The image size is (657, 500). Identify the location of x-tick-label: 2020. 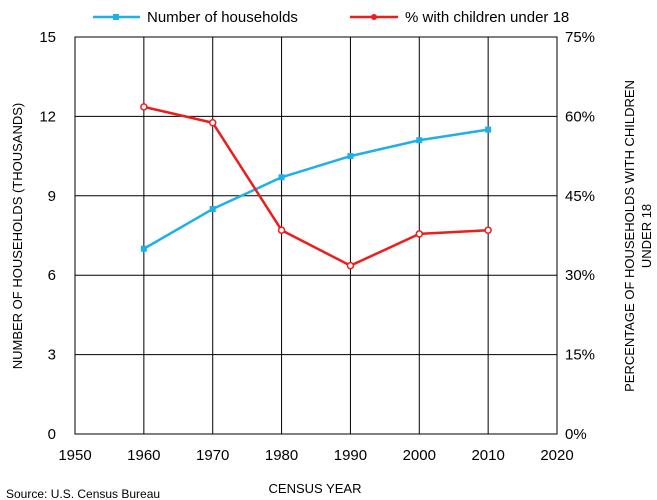
(556, 455).